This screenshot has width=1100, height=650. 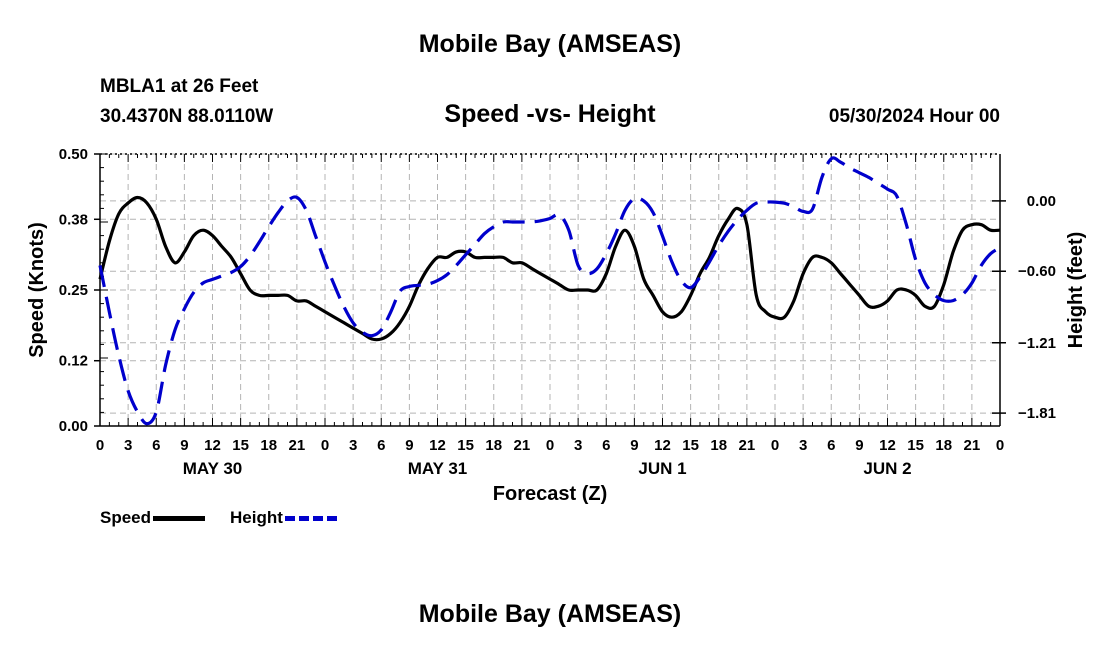 I want to click on y-right-tick-label: 0.00, so click(x=1041, y=201).